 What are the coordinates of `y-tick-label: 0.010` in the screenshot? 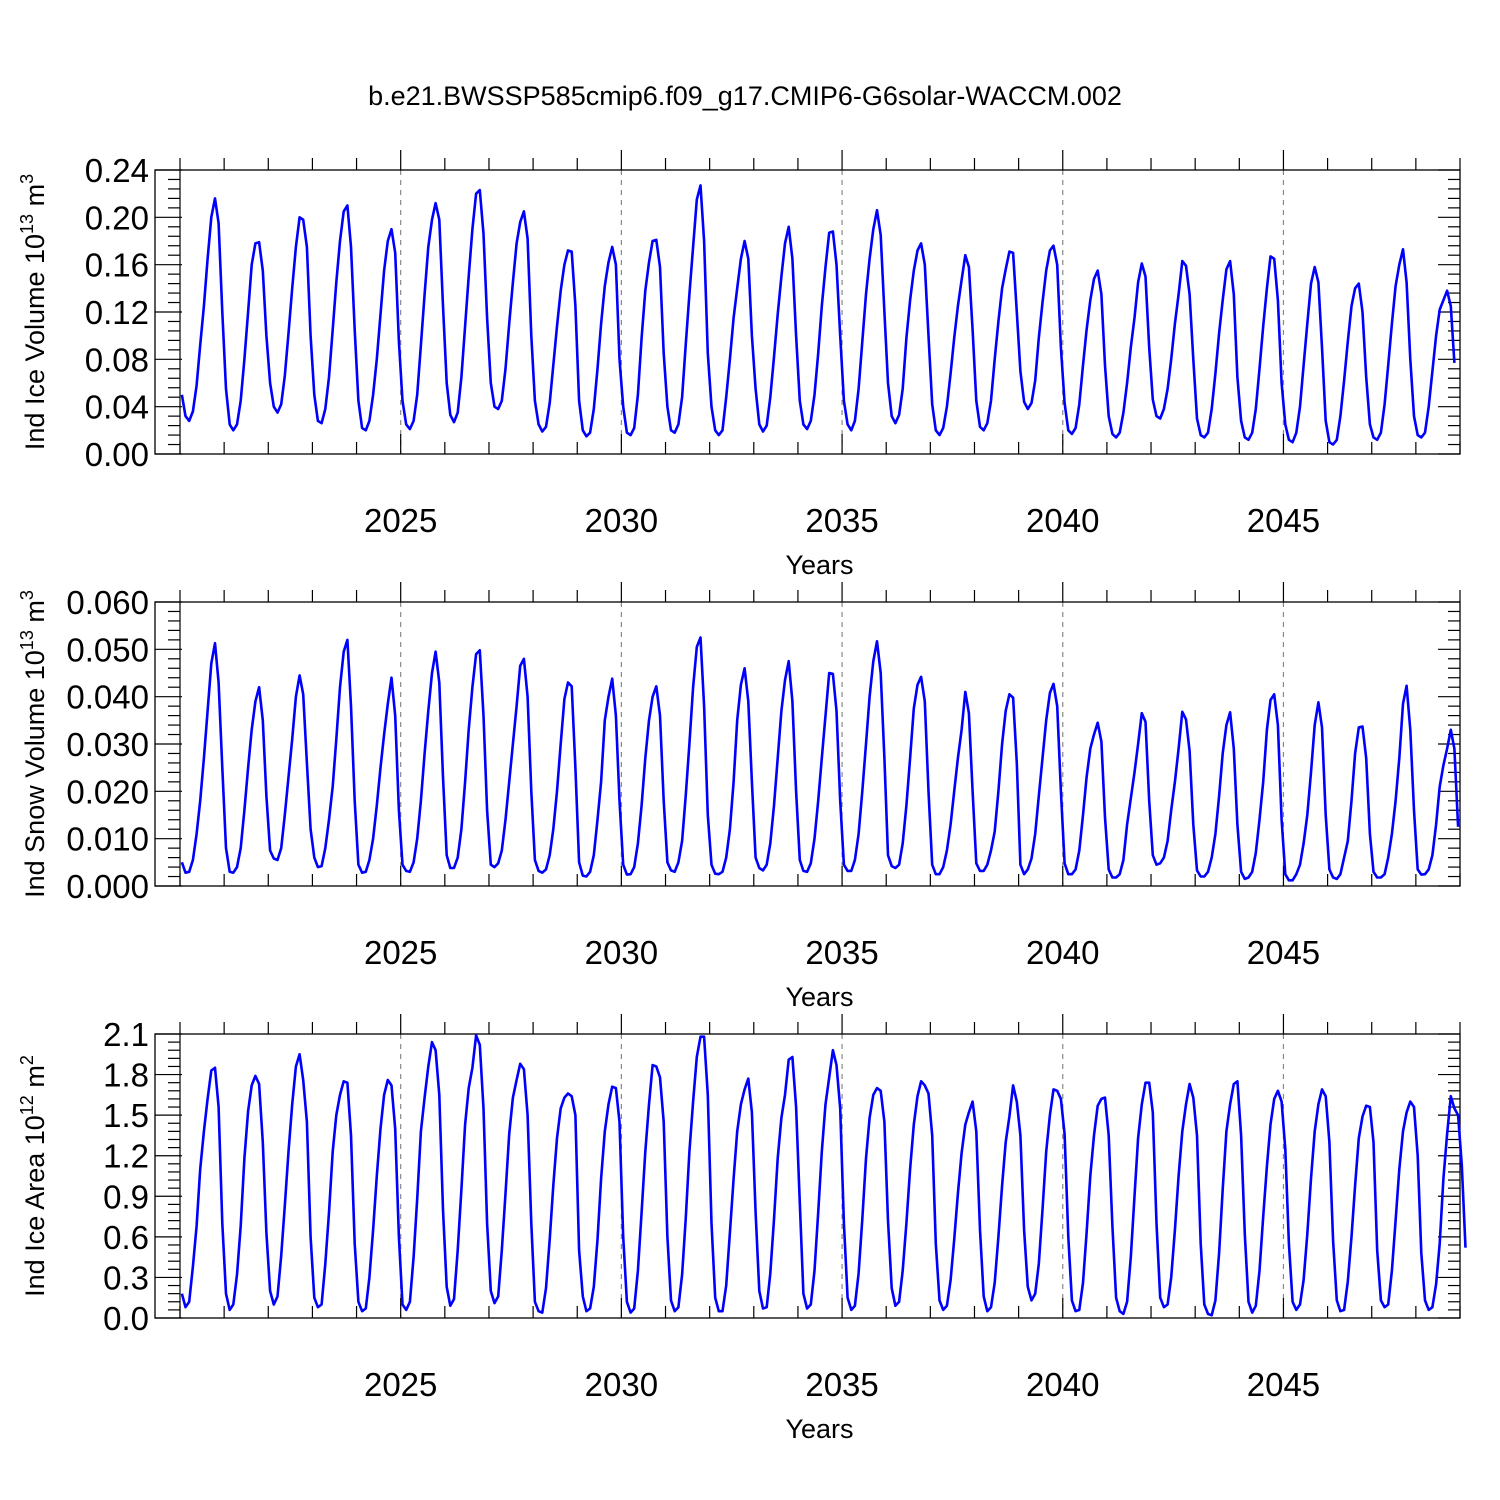 It's located at (107, 839).